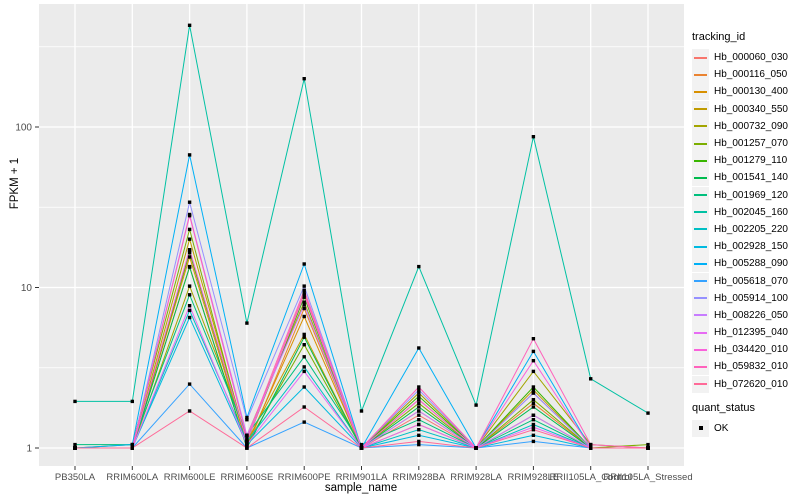 Image resolution: width=800 pixels, height=500 pixels. I want to click on legend-entry-label: Hb_001541_140, so click(751, 178).